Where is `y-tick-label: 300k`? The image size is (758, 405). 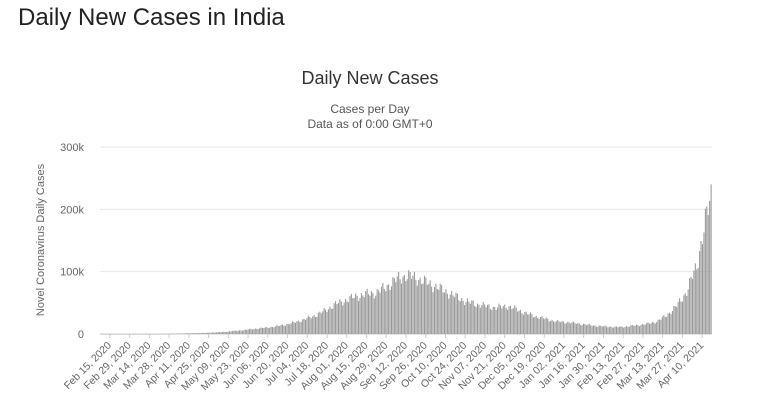 y-tick-label: 300k is located at coordinates (72, 148).